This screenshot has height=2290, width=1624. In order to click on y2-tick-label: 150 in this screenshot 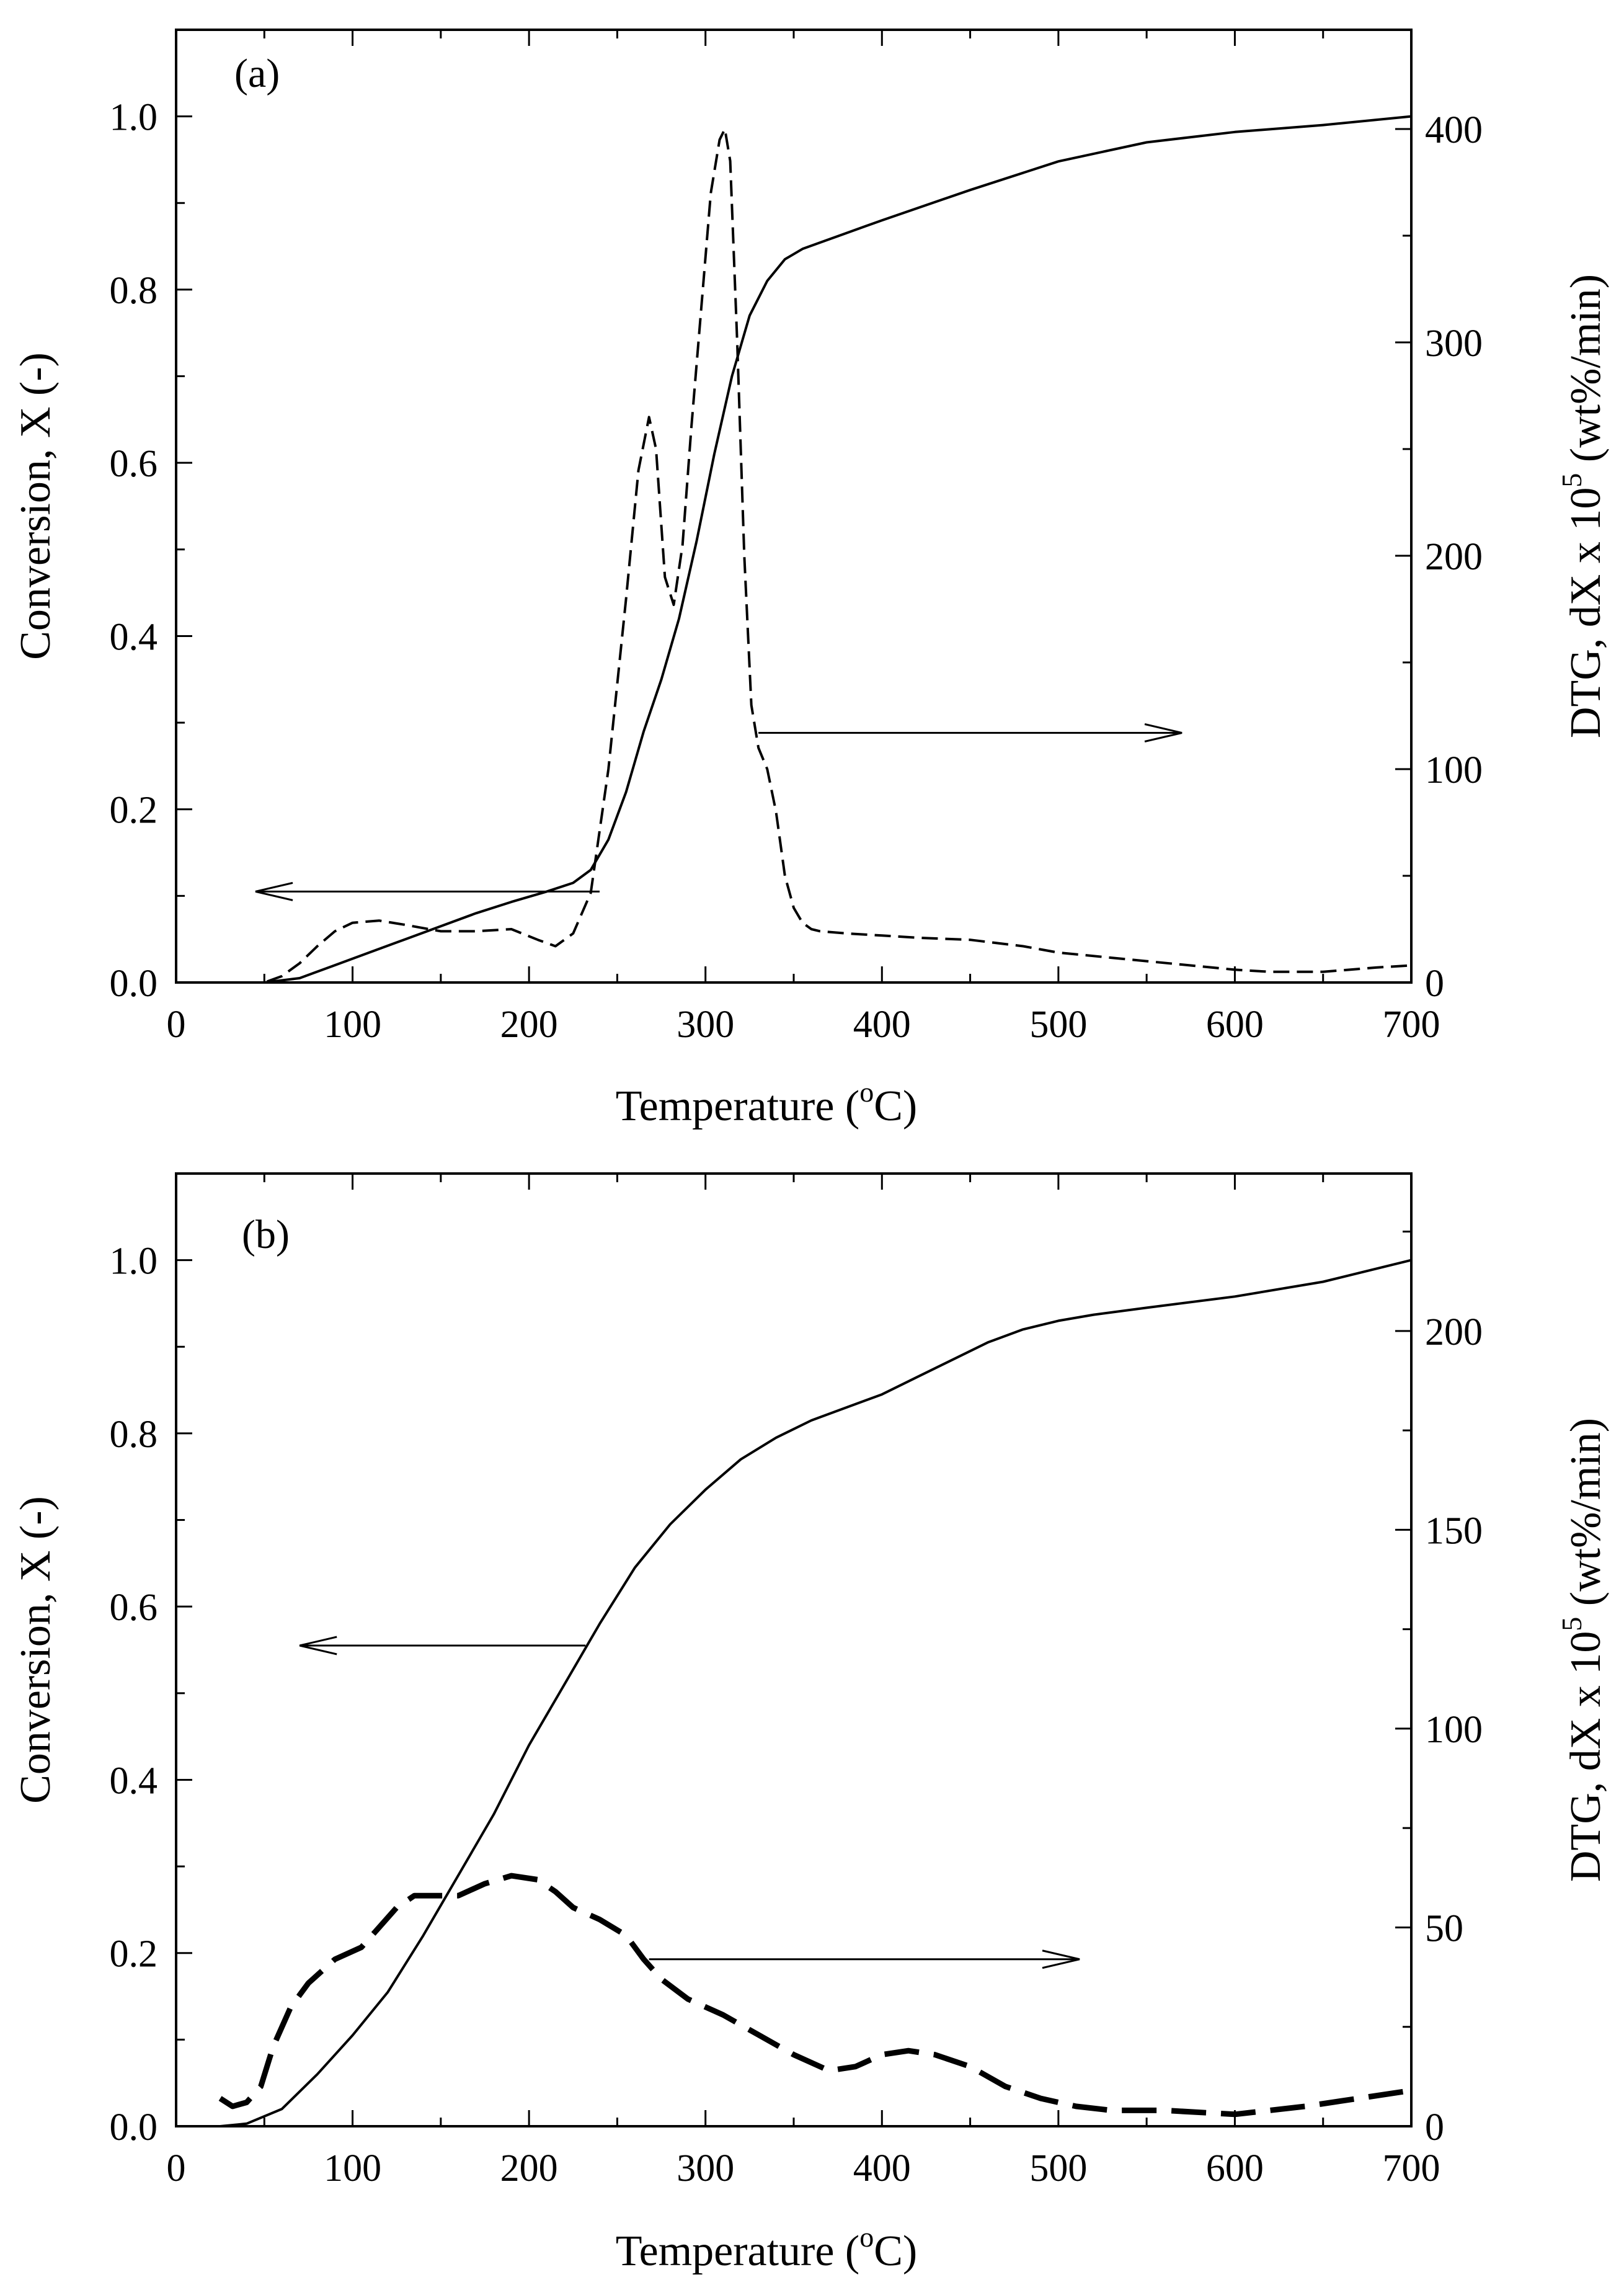, I will do `click(1454, 1531)`.